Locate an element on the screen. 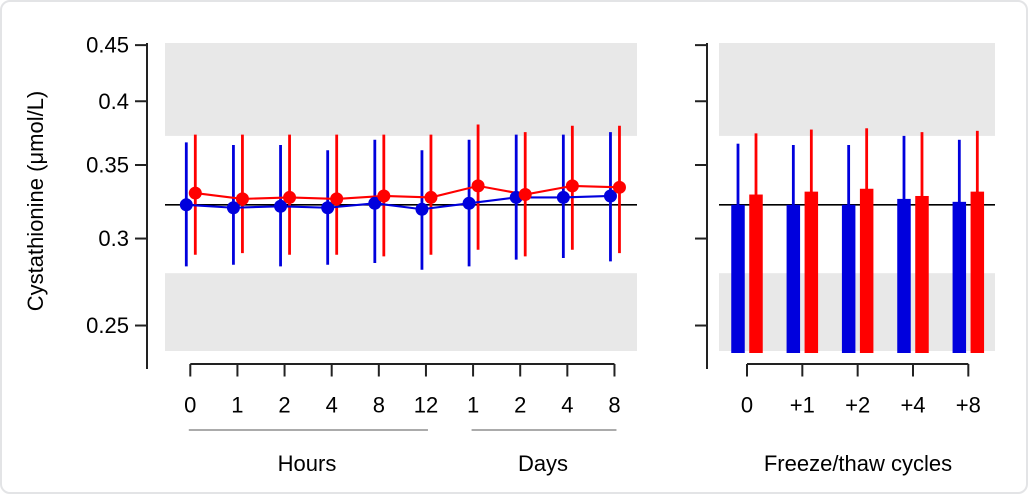 This screenshot has height=494, width=1028. x-tick-label: 12 is located at coordinates (426, 405).